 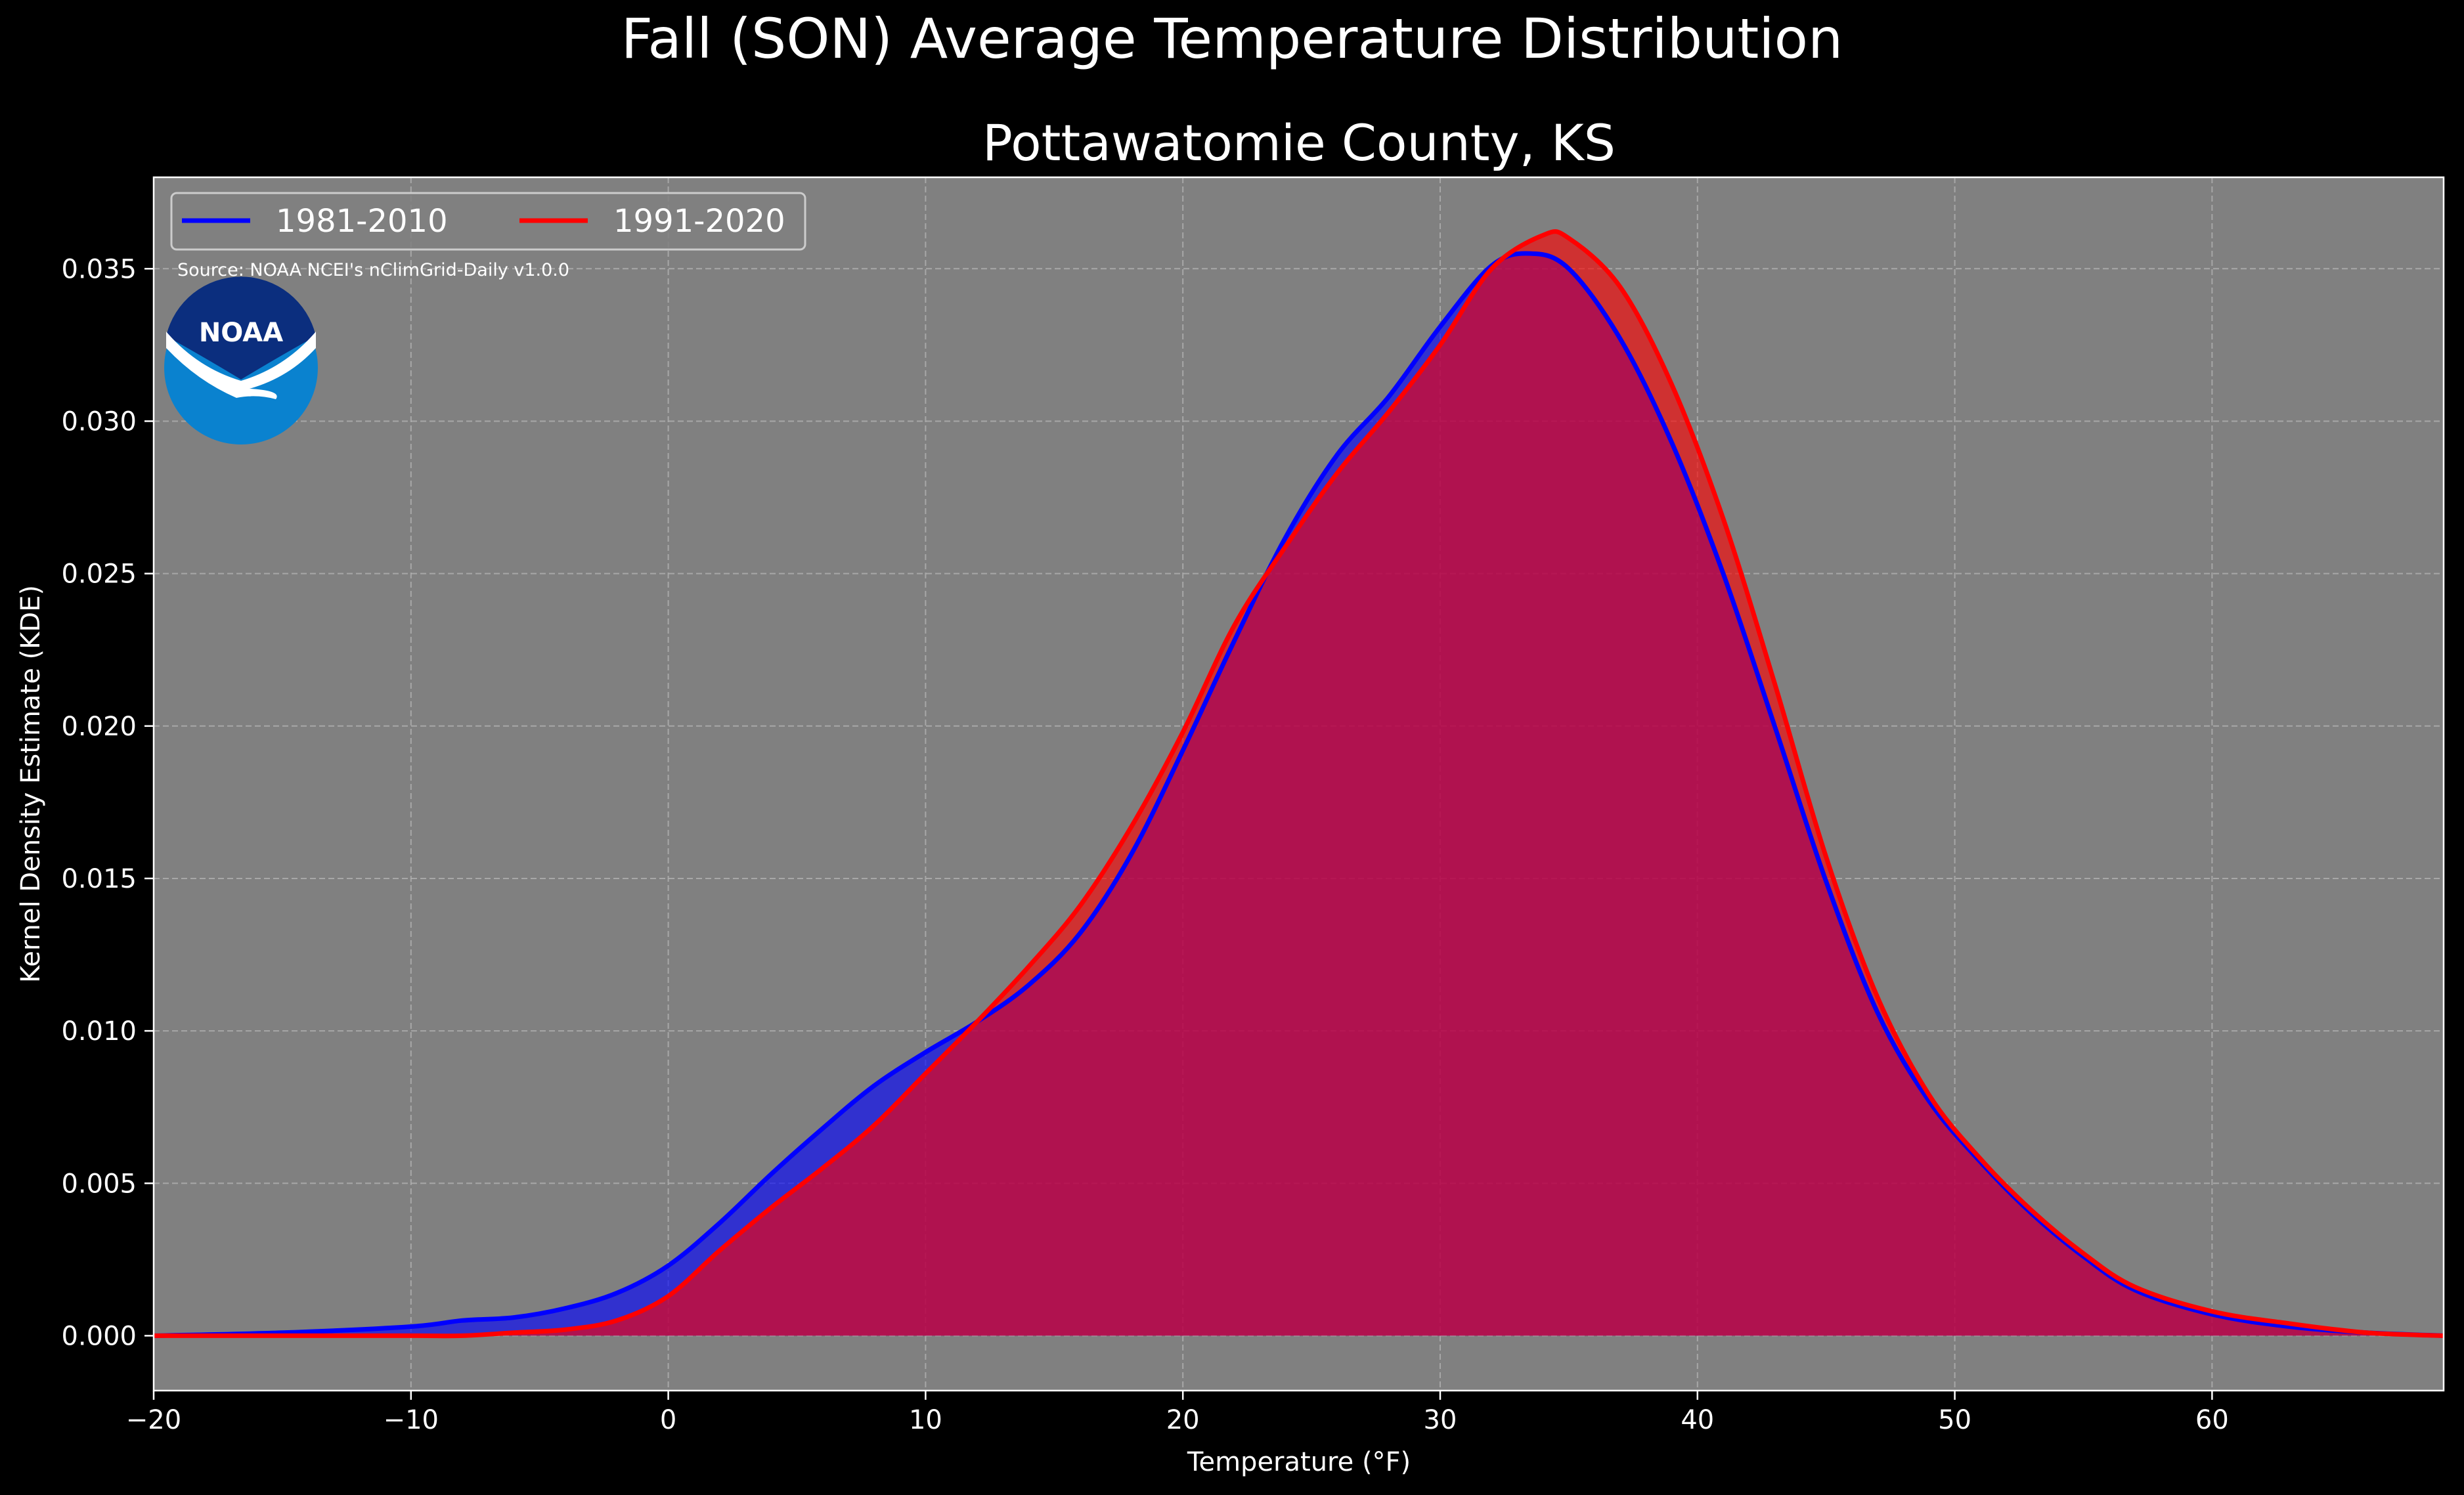 What do you see at coordinates (99, 1031) in the screenshot?
I see `y-tick-label: 0.010` at bounding box center [99, 1031].